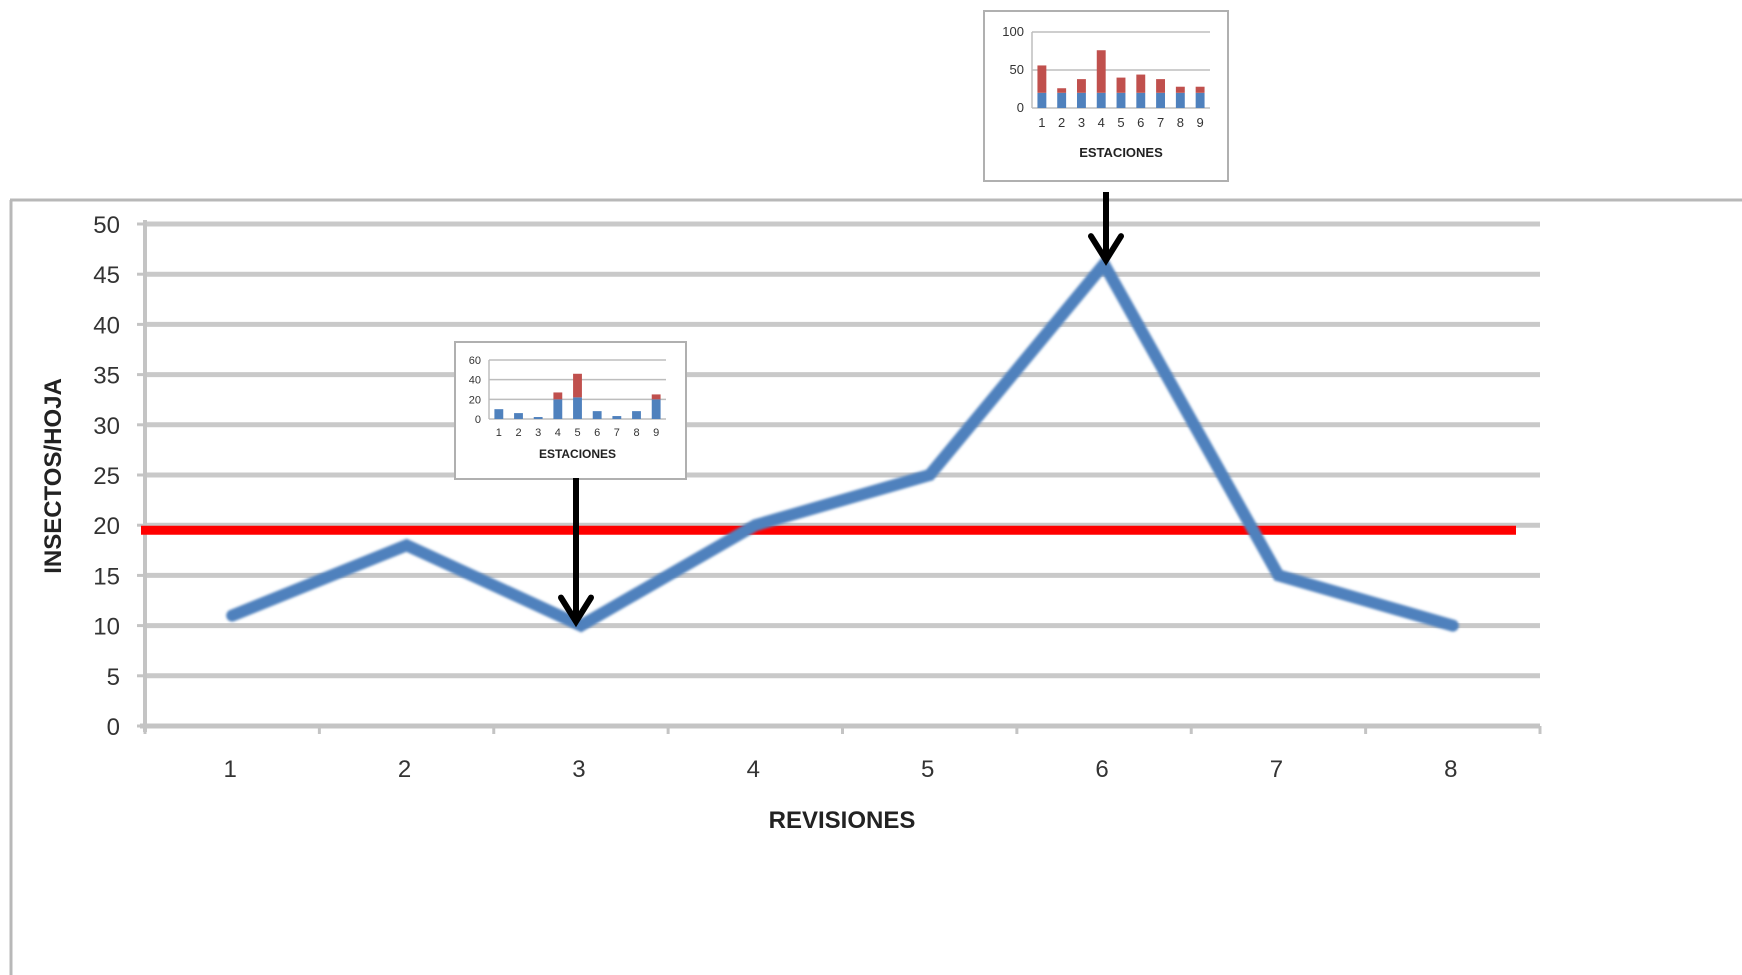 This screenshot has height=975, width=1742. What do you see at coordinates (578, 769) in the screenshot?
I see `x-tick-label: 3` at bounding box center [578, 769].